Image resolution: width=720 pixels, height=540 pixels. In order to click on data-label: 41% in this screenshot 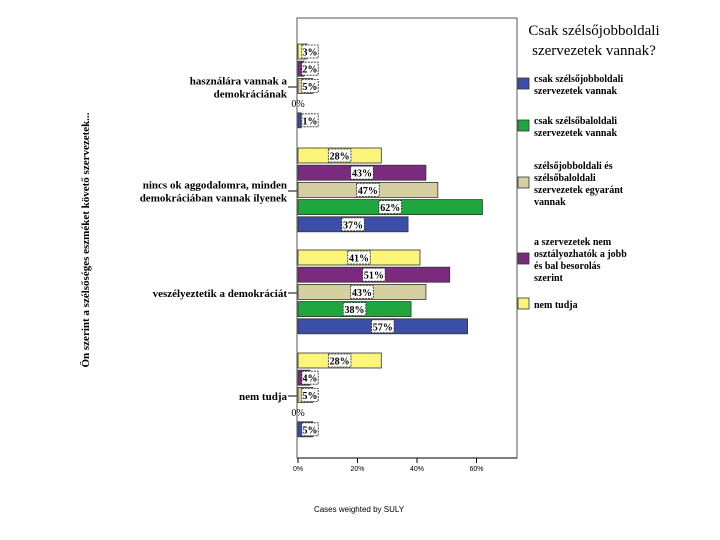, I will do `click(359, 259)`.